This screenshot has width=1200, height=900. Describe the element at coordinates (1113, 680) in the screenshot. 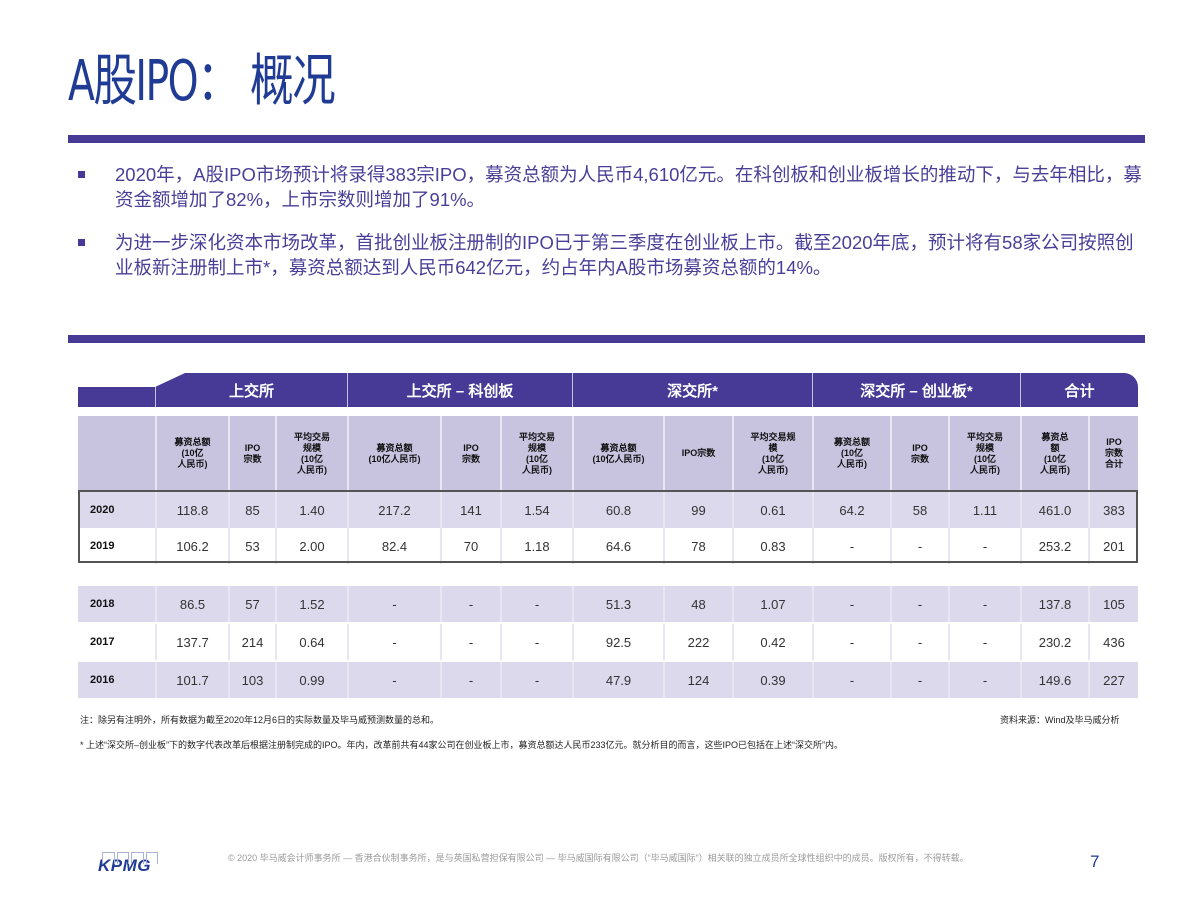

I see `table-cell: 227` at that location.